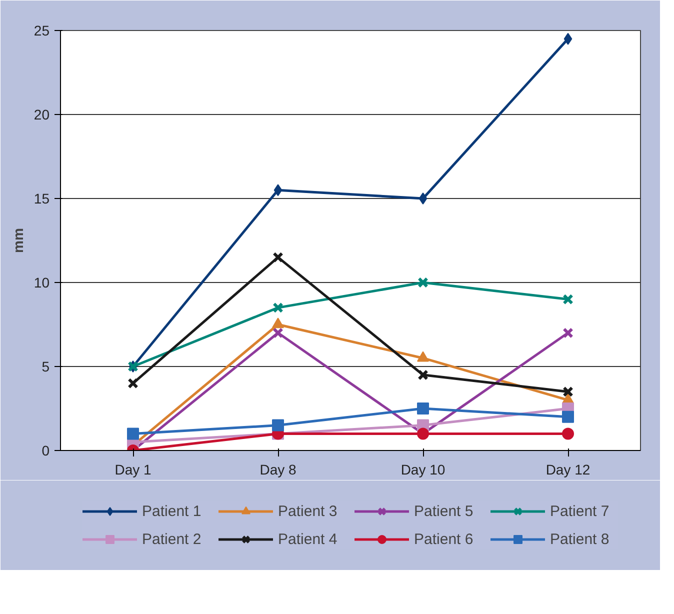 Image resolution: width=674 pixels, height=614 pixels. I want to click on legend-label: Patient 6, so click(444, 539).